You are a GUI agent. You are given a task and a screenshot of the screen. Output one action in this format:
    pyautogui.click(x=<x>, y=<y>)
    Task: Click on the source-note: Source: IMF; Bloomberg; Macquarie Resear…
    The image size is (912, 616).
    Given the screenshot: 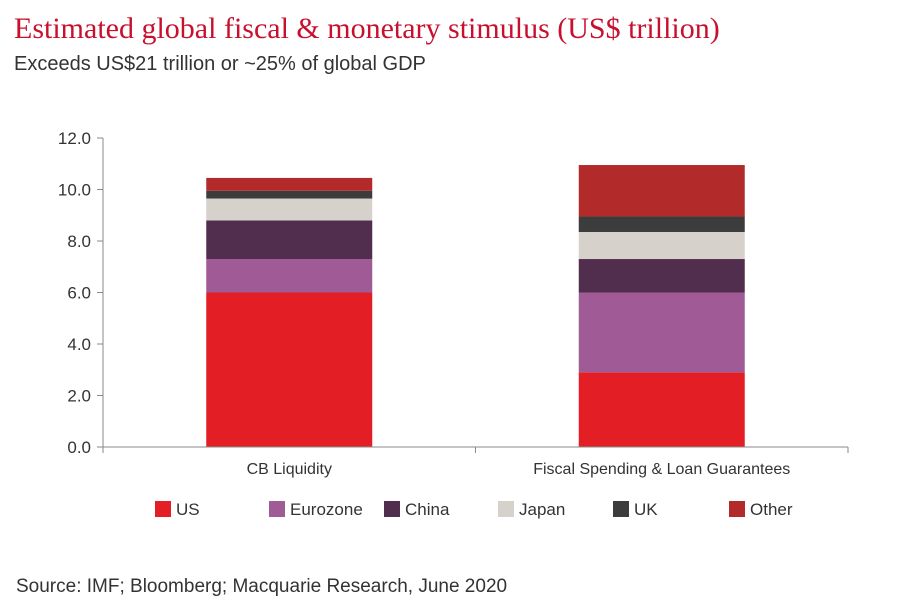 What is the action you would take?
    pyautogui.click(x=262, y=586)
    